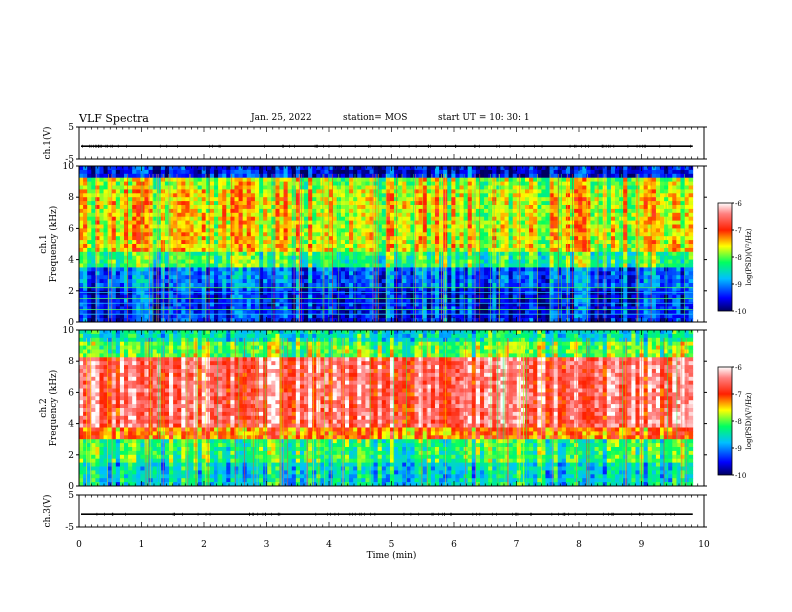 Image resolution: width=792 pixels, height=612 pixels. I want to click on date-label: Jan. 25, 2022, so click(281, 118).